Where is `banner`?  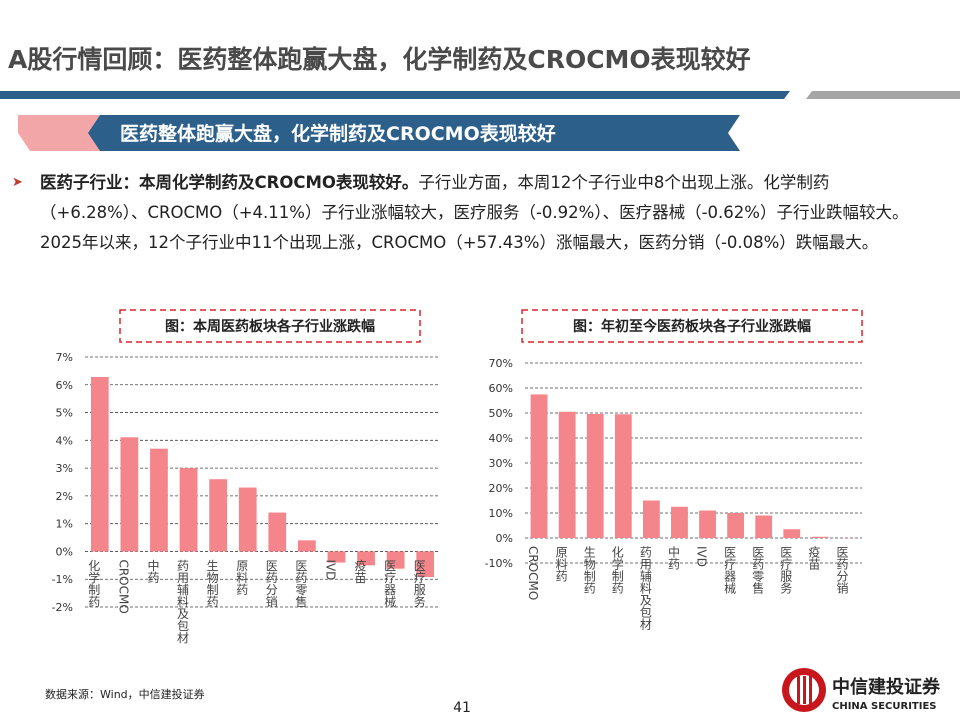 banner is located at coordinates (414, 133).